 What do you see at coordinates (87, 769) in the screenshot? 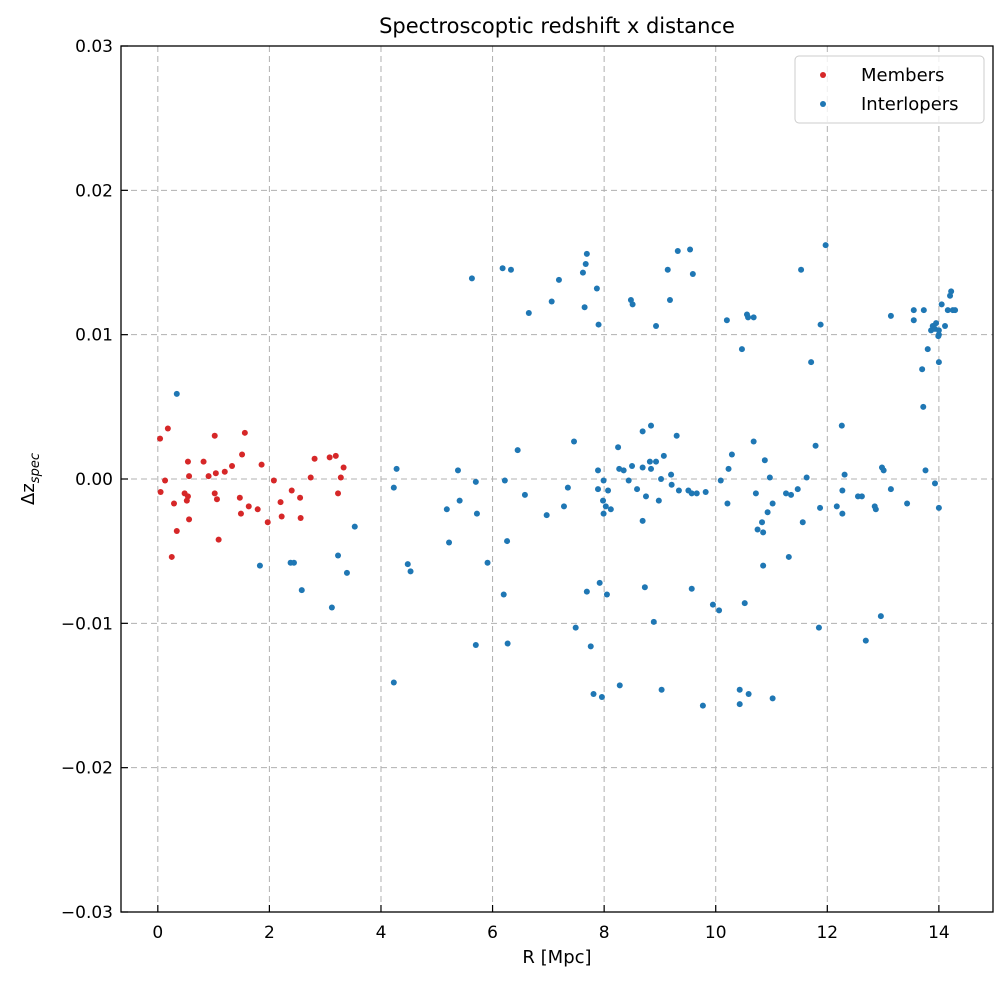
I see `y-tick-label: −0.02` at bounding box center [87, 769].